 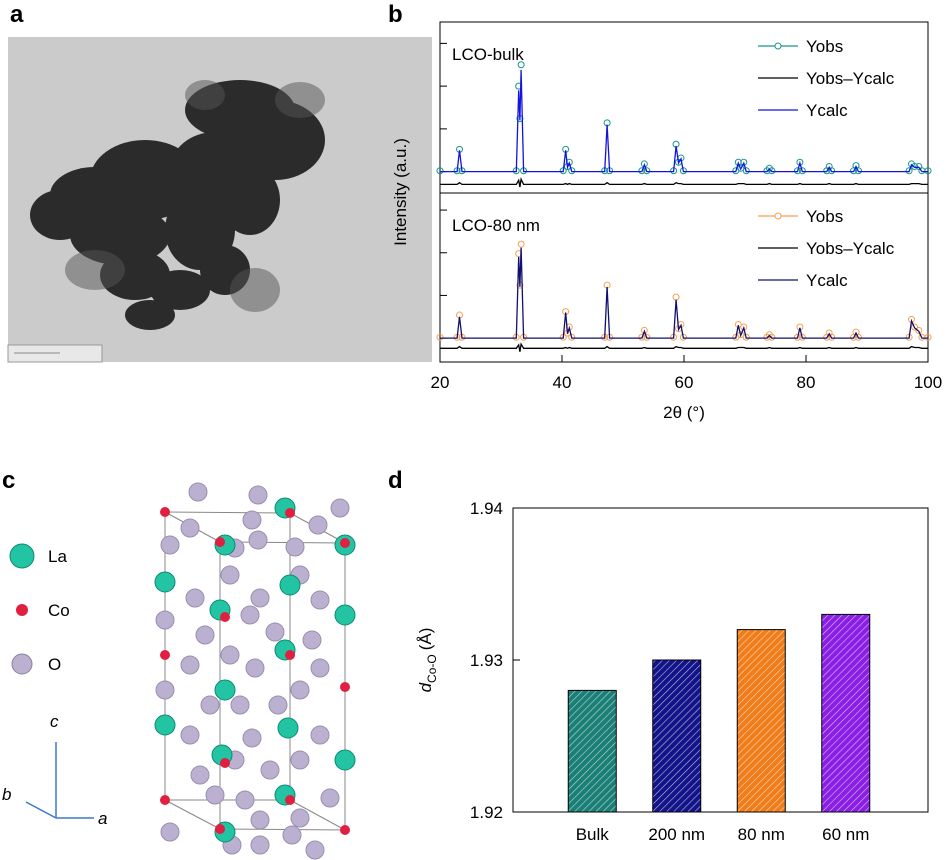 What do you see at coordinates (400, 192) in the screenshot?
I see `y-axis-label: Intensity (a.u.)` at bounding box center [400, 192].